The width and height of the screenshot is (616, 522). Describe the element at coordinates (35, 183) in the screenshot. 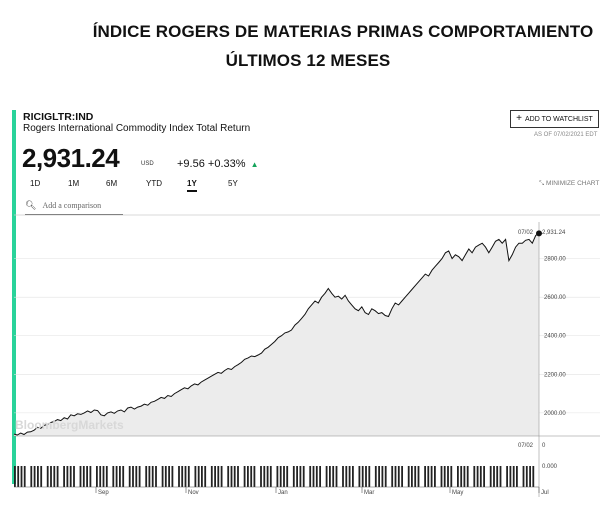

I see `tab-1d: 1D` at that location.